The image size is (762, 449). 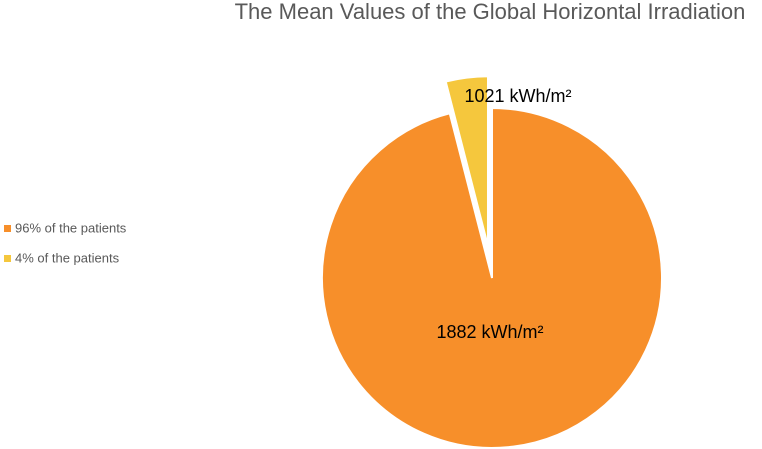 I want to click on legend-label: 96% of the patients, so click(x=71, y=227).